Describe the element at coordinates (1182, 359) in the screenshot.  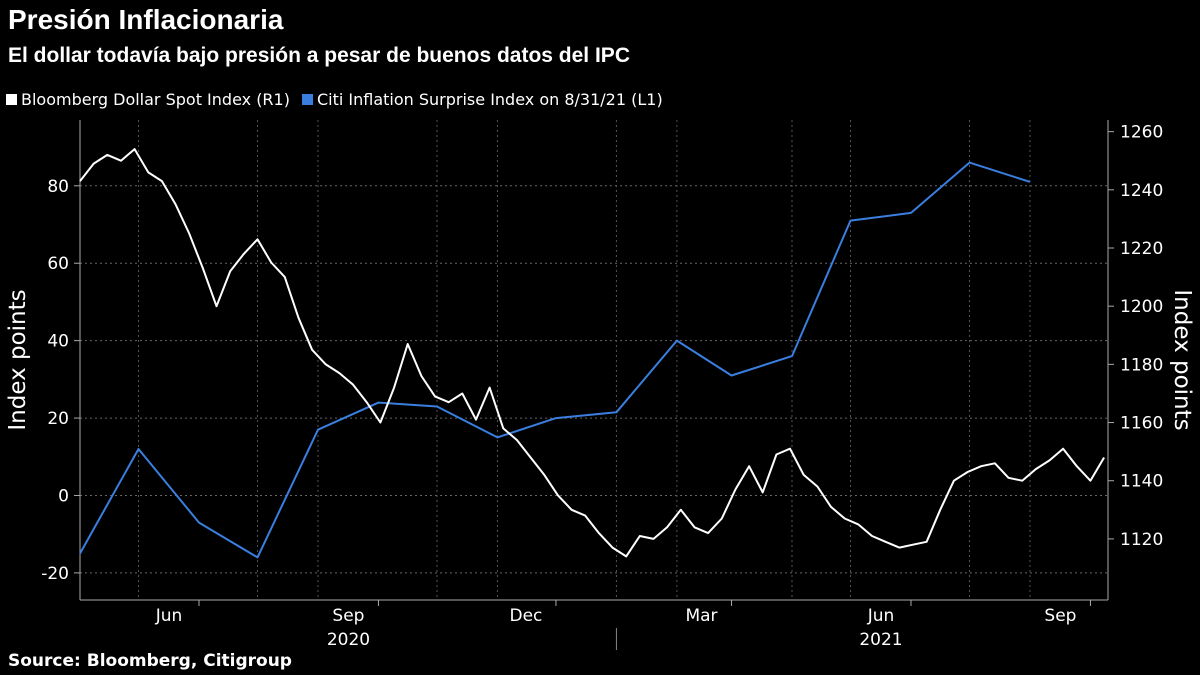
I see `y-axis-right-title: Index points` at that location.